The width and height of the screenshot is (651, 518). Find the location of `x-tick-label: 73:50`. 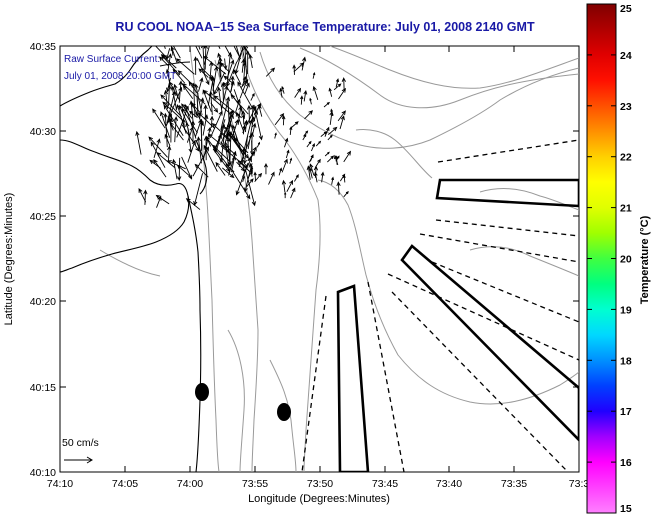

x-tick-label: 73:50 is located at coordinates (320, 484).